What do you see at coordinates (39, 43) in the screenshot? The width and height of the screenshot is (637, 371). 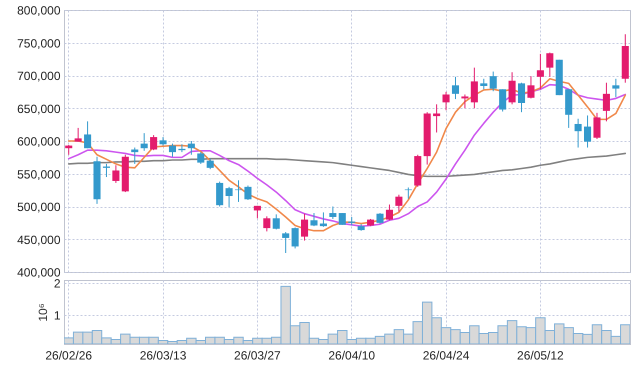 I see `y-tick-label: 750,000` at bounding box center [39, 43].